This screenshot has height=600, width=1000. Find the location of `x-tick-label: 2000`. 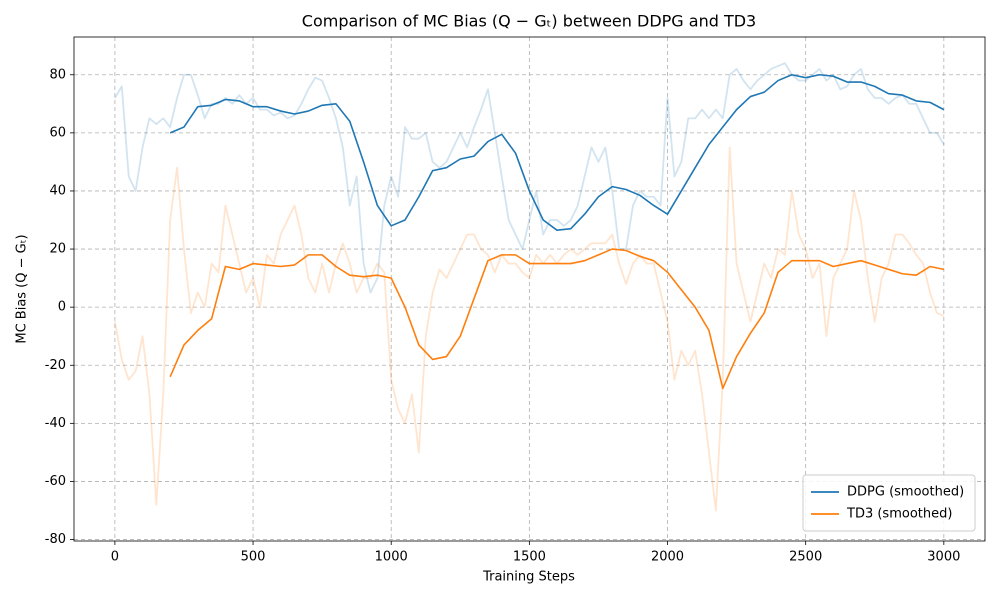

x-tick-label: 2000 is located at coordinates (667, 557).